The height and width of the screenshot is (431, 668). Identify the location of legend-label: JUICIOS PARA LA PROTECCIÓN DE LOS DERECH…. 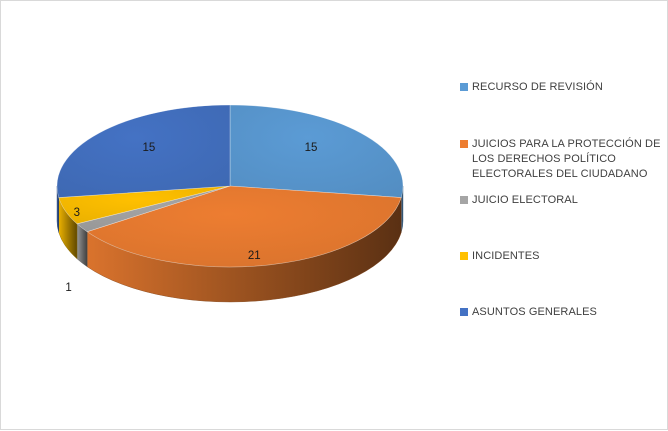
(566, 159).